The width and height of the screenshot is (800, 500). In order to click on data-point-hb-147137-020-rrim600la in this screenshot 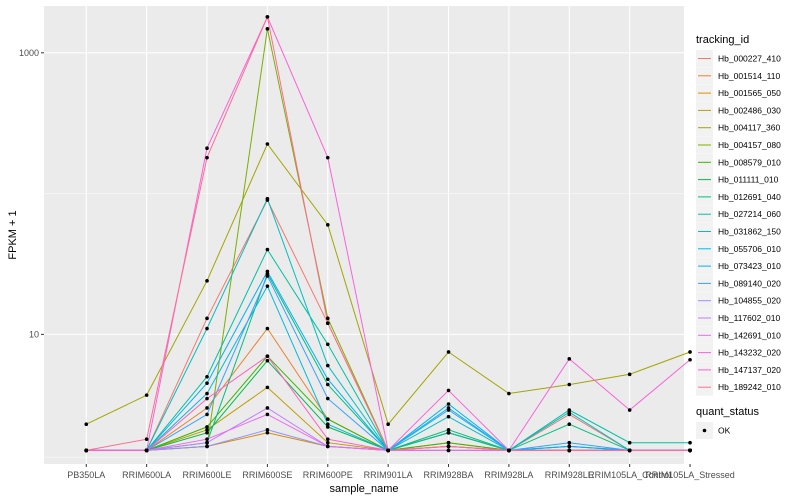, I will do `click(146, 450)`.